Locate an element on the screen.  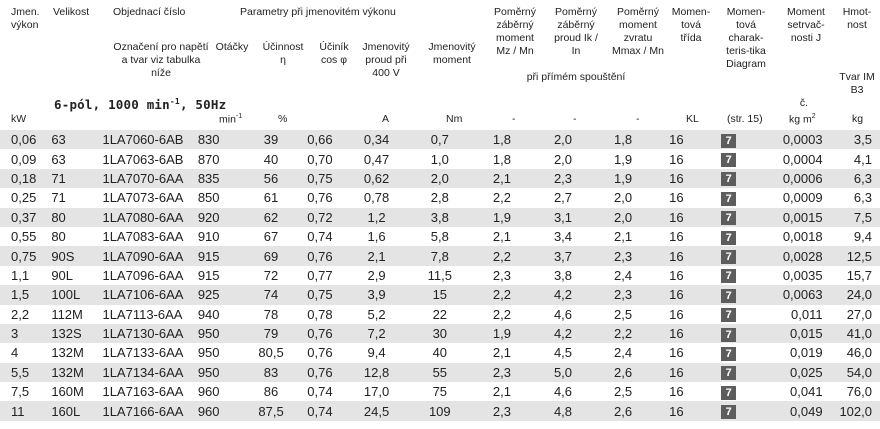
cell-weight: 3,5 is located at coordinates (851, 140).